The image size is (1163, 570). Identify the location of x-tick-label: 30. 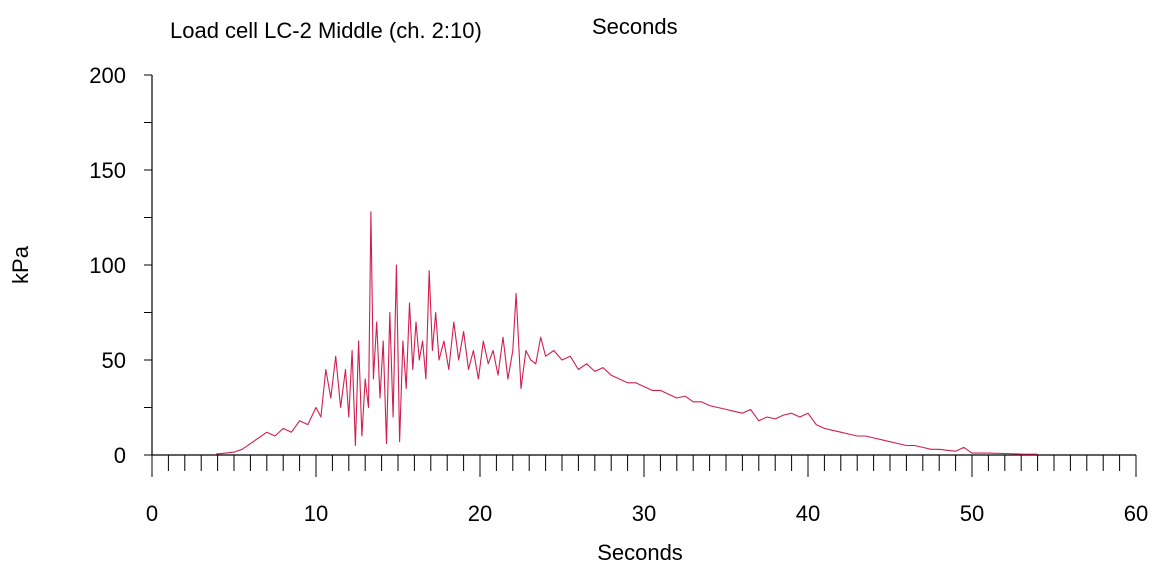
(644, 513).